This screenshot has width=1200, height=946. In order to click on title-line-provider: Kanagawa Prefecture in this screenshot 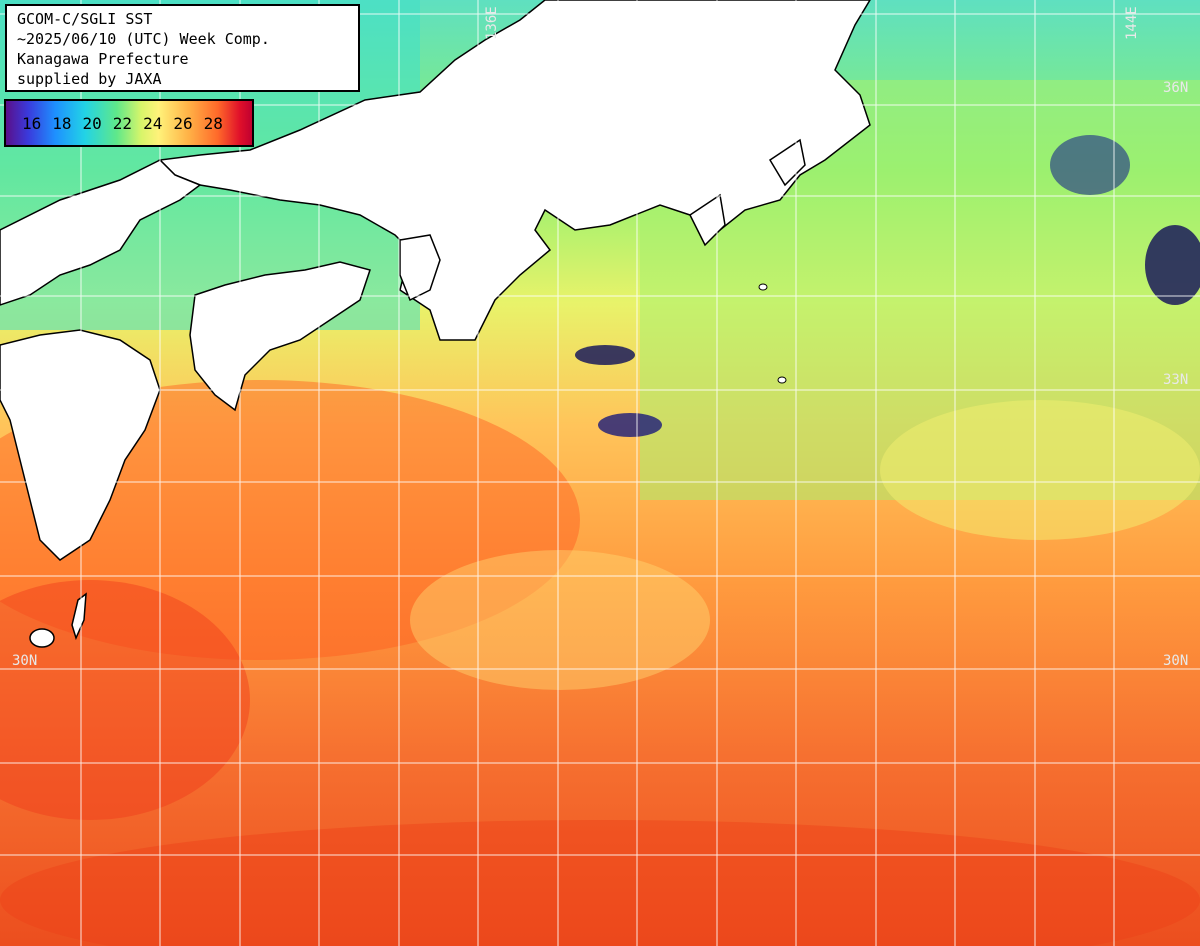, I will do `click(103, 59)`.